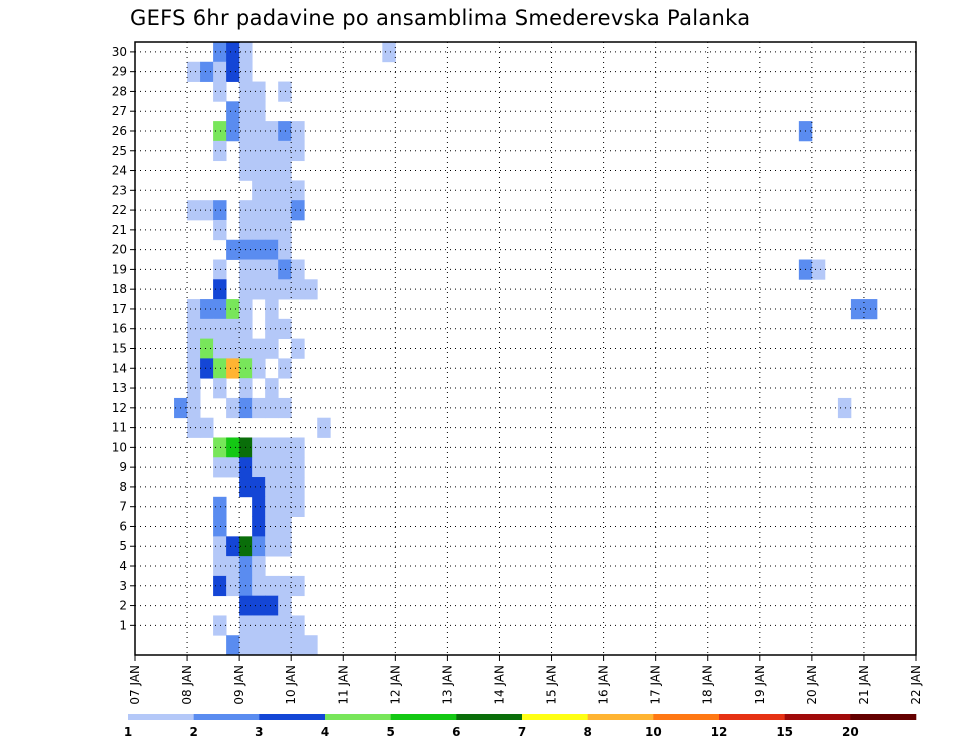  Describe the element at coordinates (119, 289) in the screenshot. I see `y-tick-label: 18` at that location.